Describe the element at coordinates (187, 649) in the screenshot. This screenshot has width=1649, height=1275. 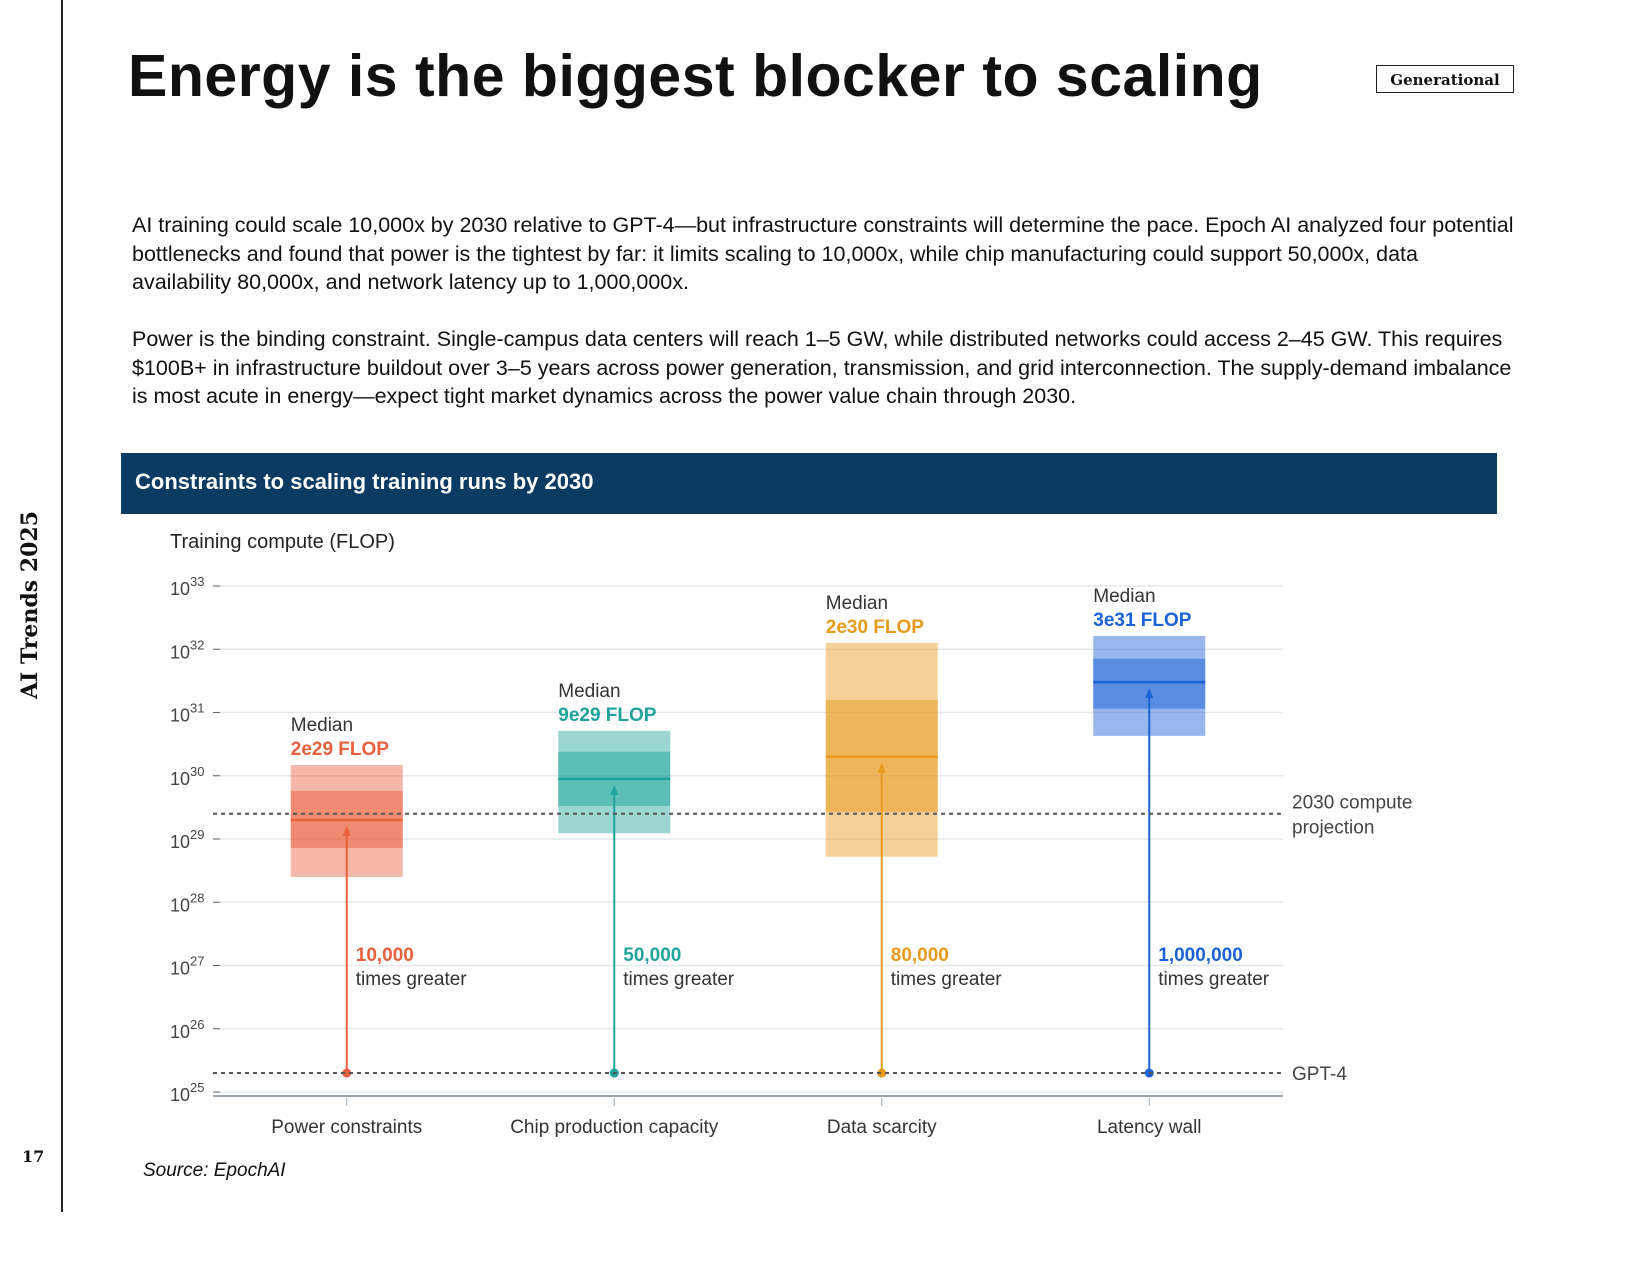
I see `y-tick-label: 1032` at that location.